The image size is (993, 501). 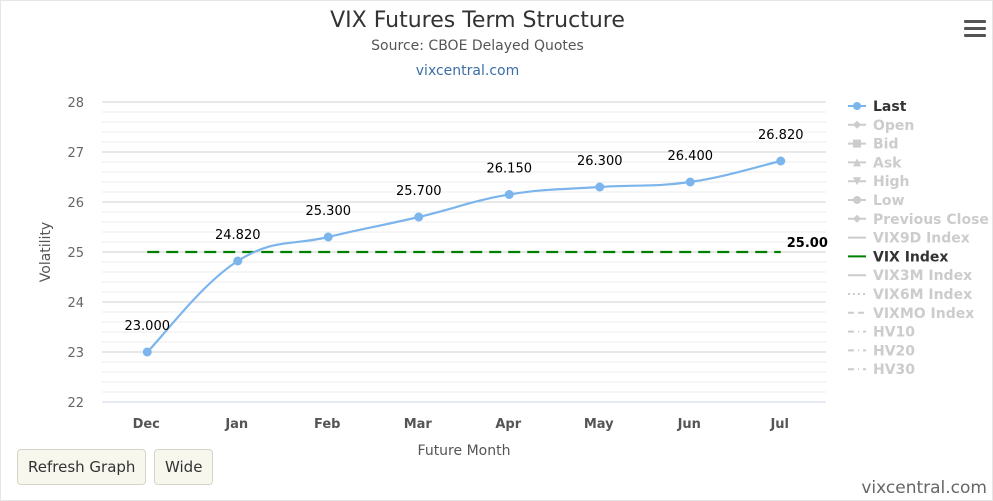 What do you see at coordinates (75, 203) in the screenshot?
I see `y-tick-label: 26` at bounding box center [75, 203].